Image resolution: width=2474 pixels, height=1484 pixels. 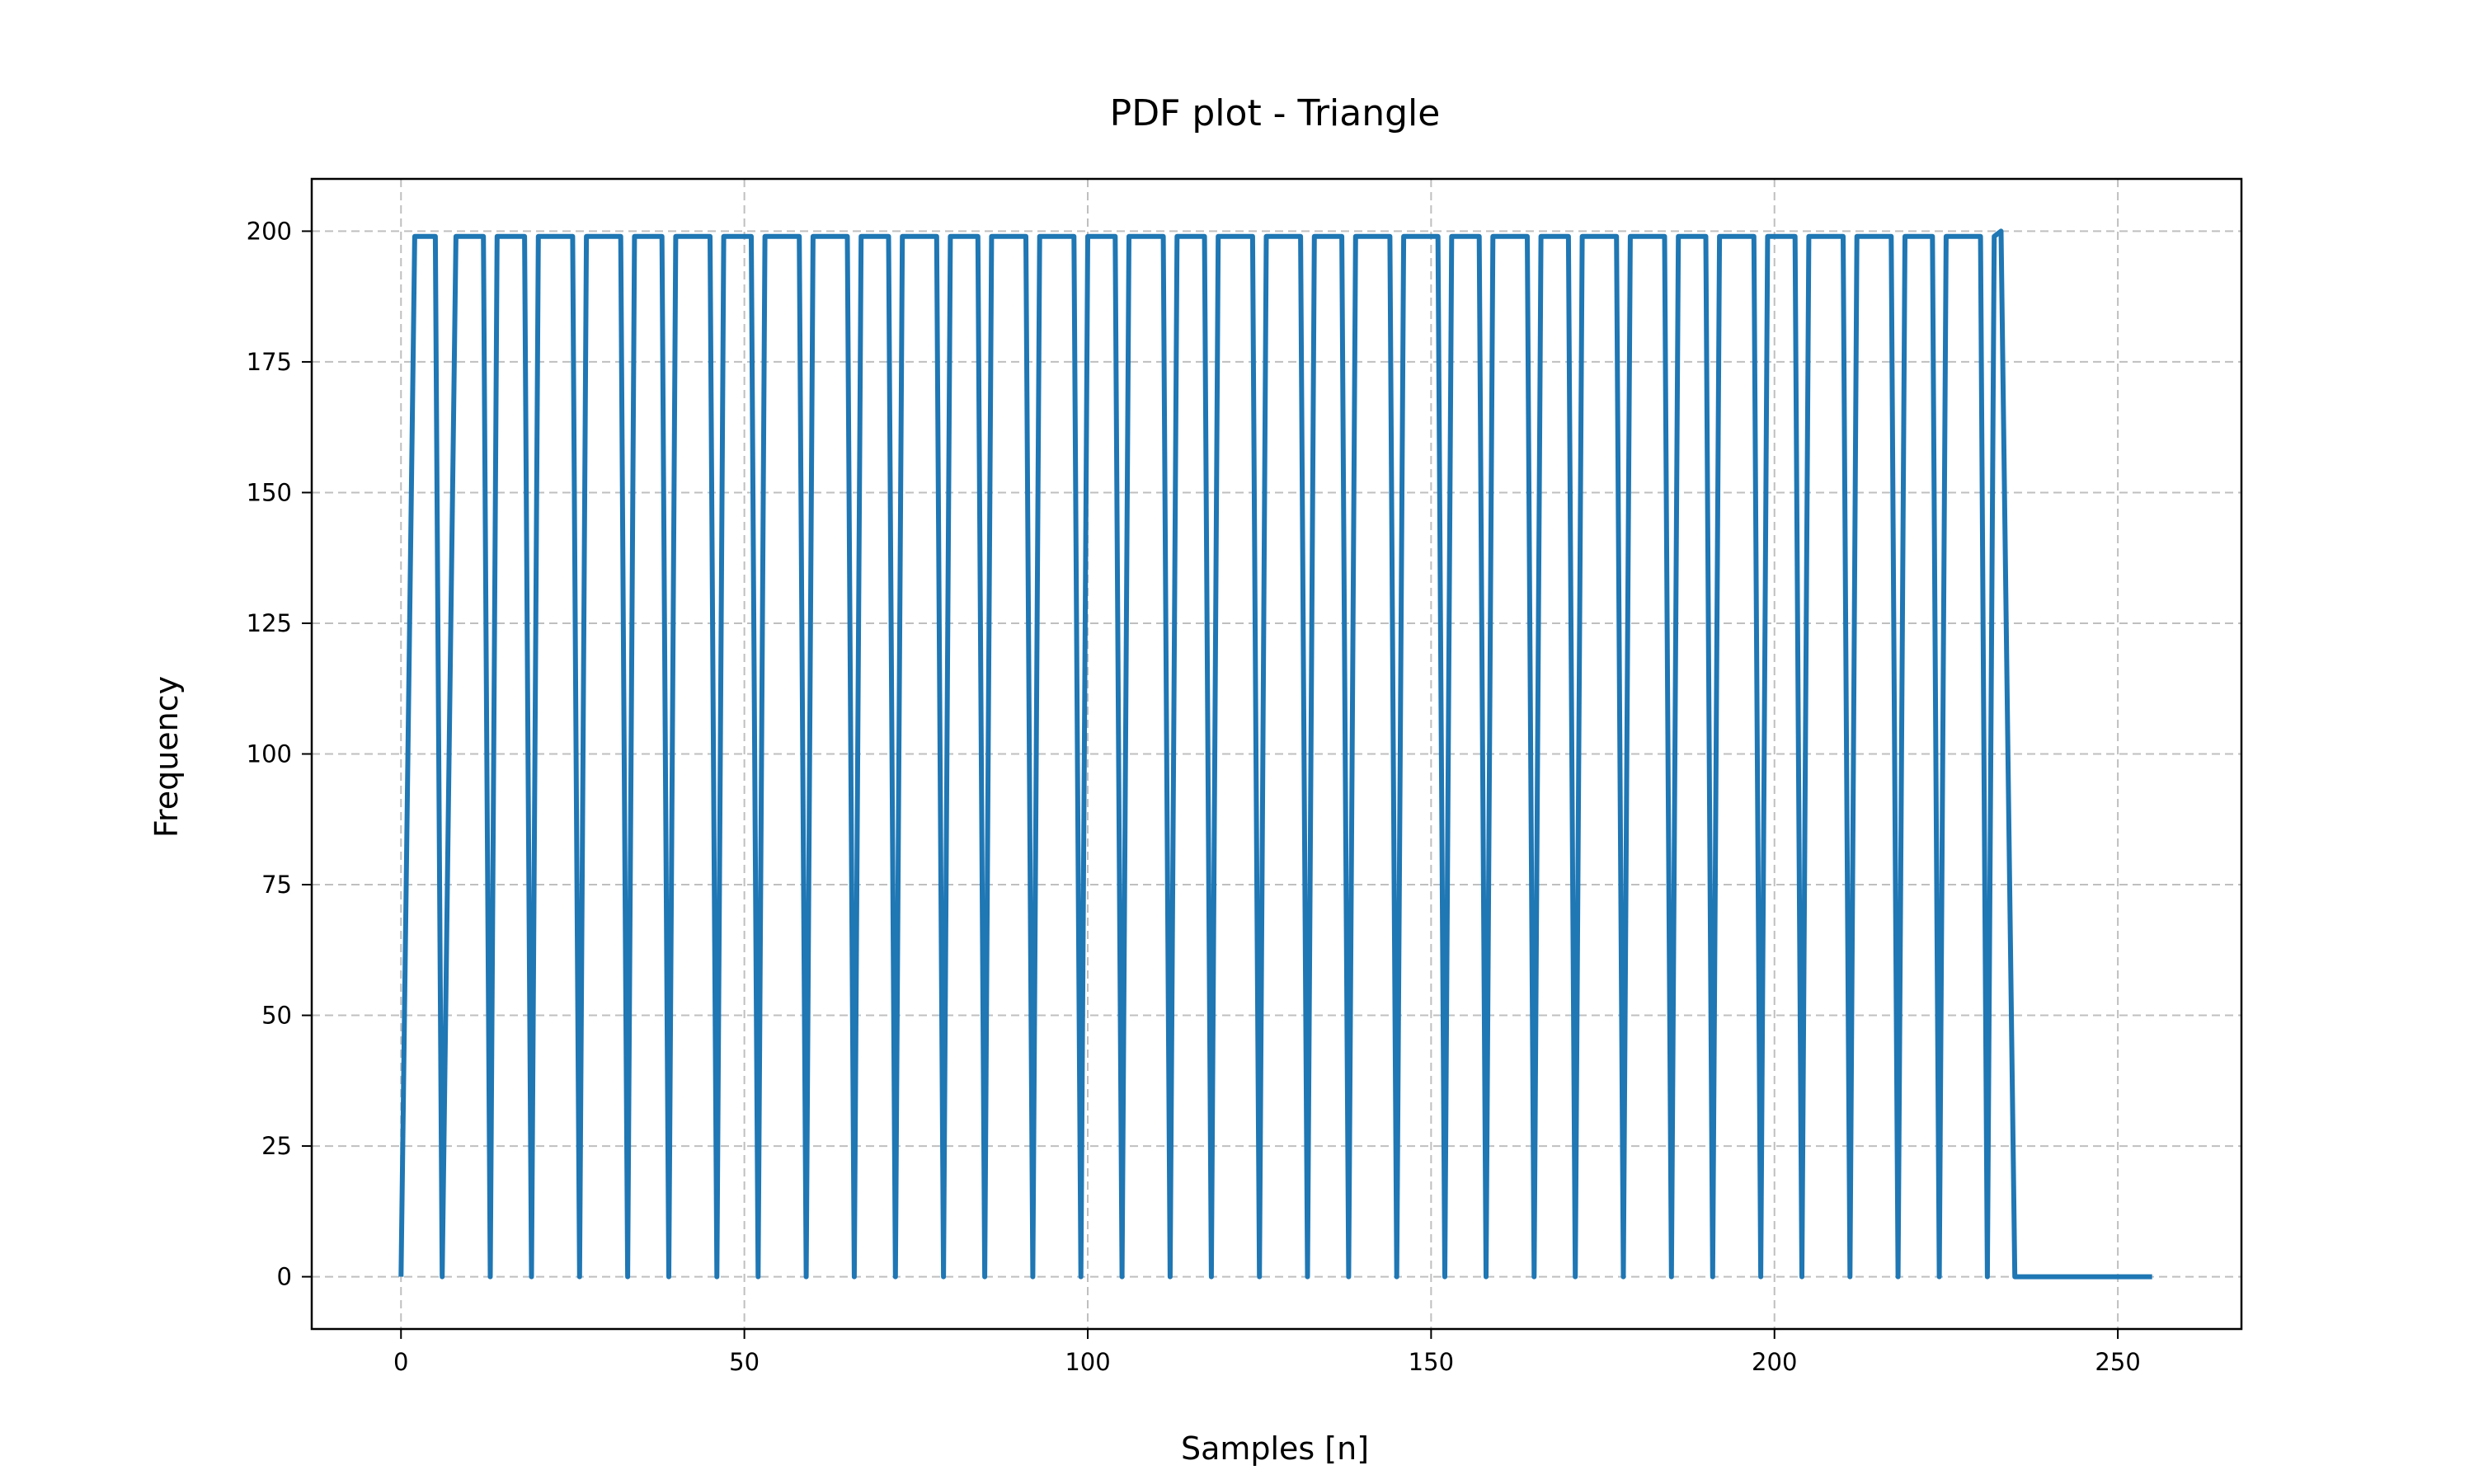 I want to click on x-tick-label: 100, so click(x=1087, y=1362).